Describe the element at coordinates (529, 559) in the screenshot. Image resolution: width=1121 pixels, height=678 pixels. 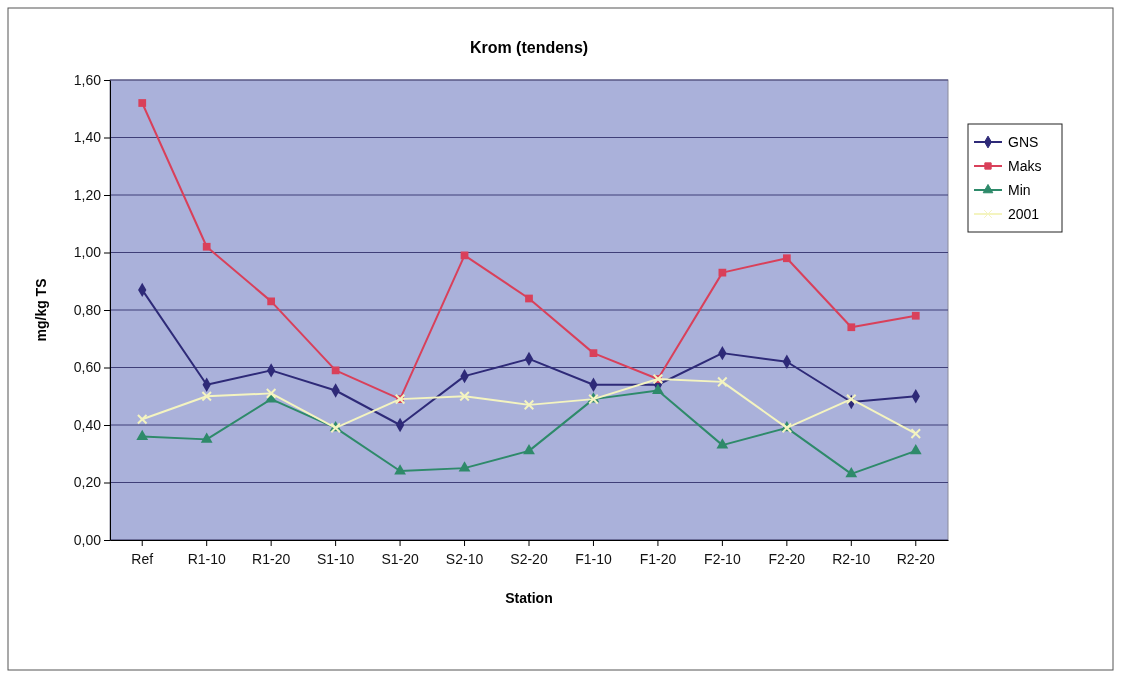
I see `x-tick-label: S2-20` at that location.